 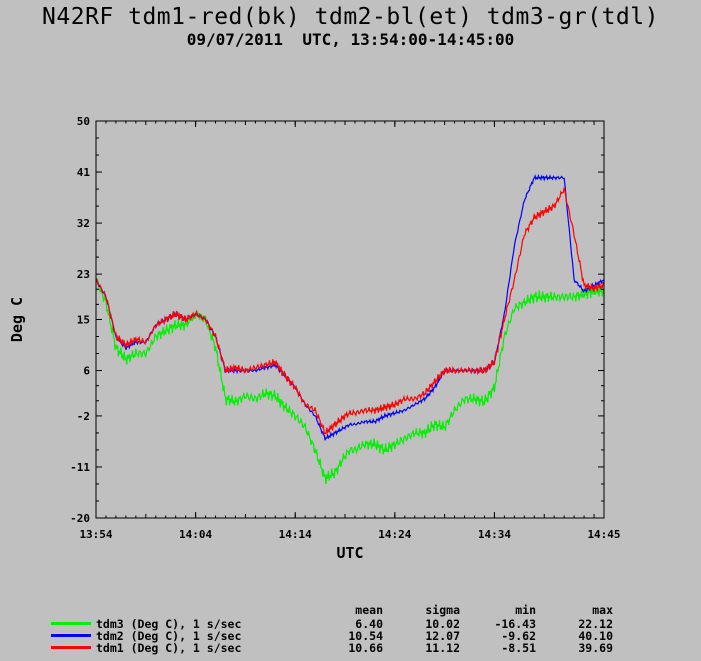 I want to click on y-tick-label: 15, so click(x=83, y=320).